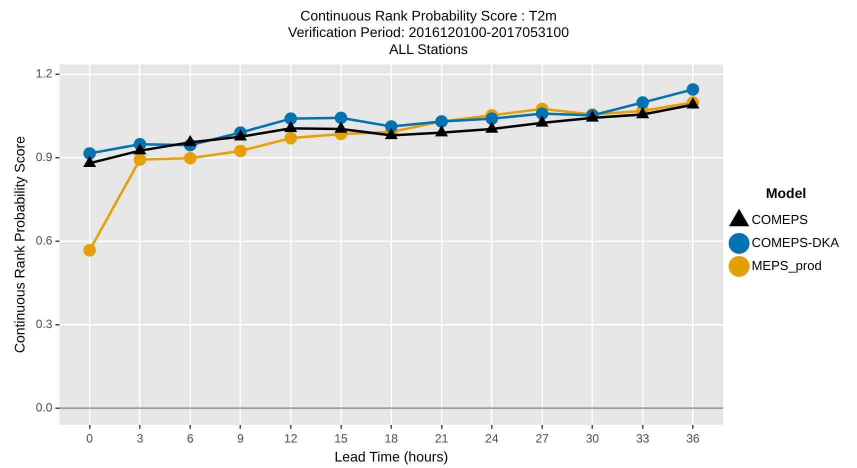  I want to click on x-tick-label: 24, so click(492, 438).